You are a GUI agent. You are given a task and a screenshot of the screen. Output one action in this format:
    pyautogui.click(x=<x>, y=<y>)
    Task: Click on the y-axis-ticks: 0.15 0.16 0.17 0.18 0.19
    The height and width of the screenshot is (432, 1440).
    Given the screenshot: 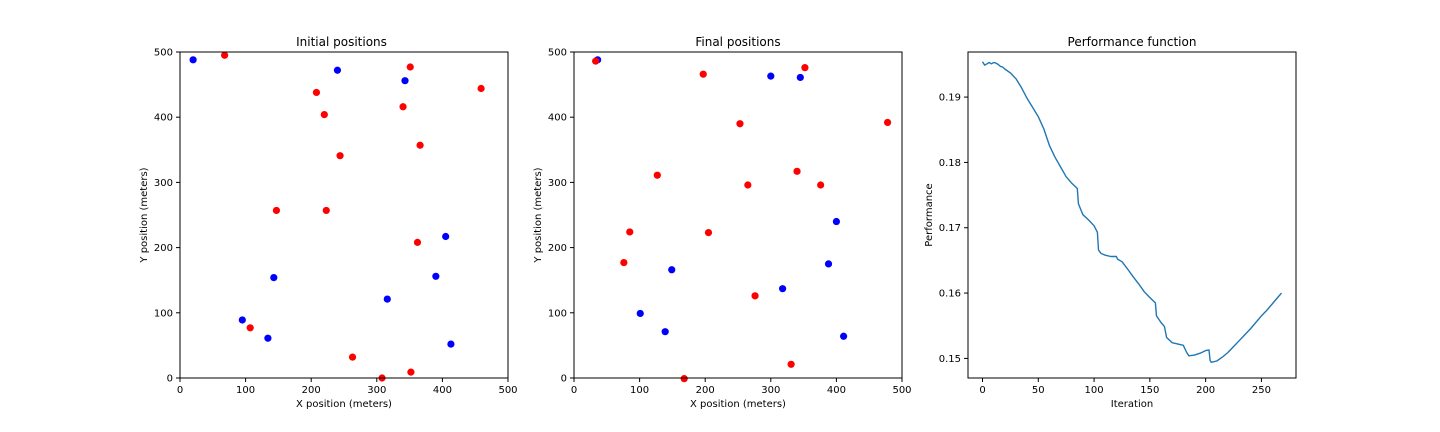 What is the action you would take?
    pyautogui.click(x=953, y=229)
    